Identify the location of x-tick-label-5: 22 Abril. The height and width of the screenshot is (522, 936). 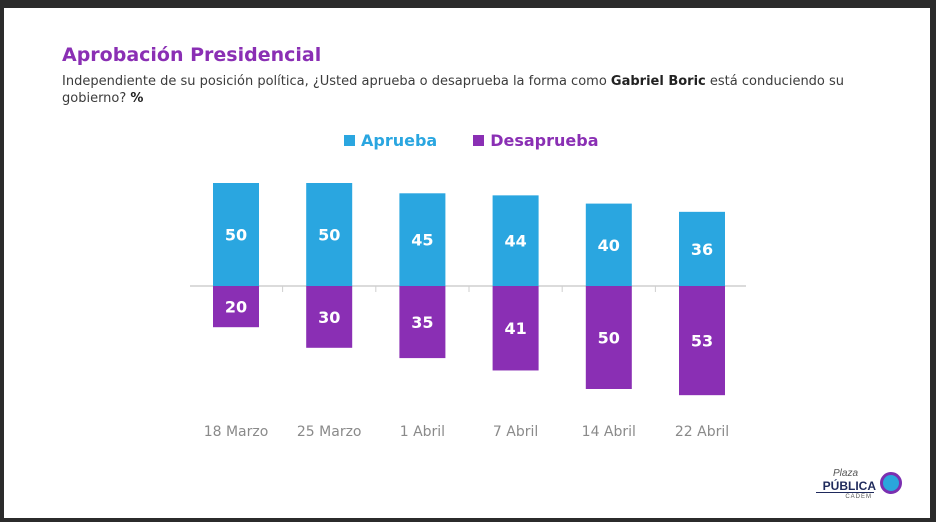
(702, 432).